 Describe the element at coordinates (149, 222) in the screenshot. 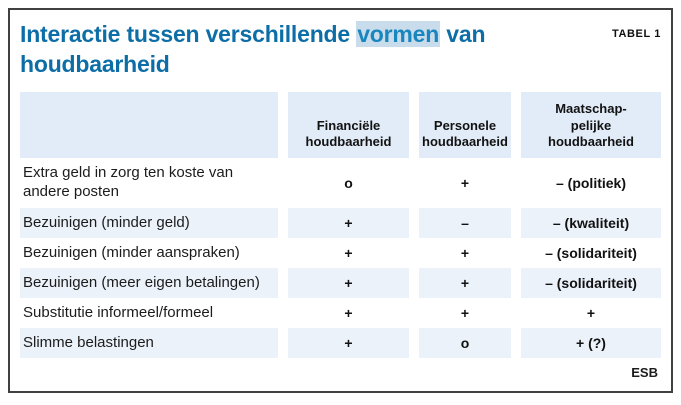

I see `row-label: Bezuinigen (minder geld)` at that location.